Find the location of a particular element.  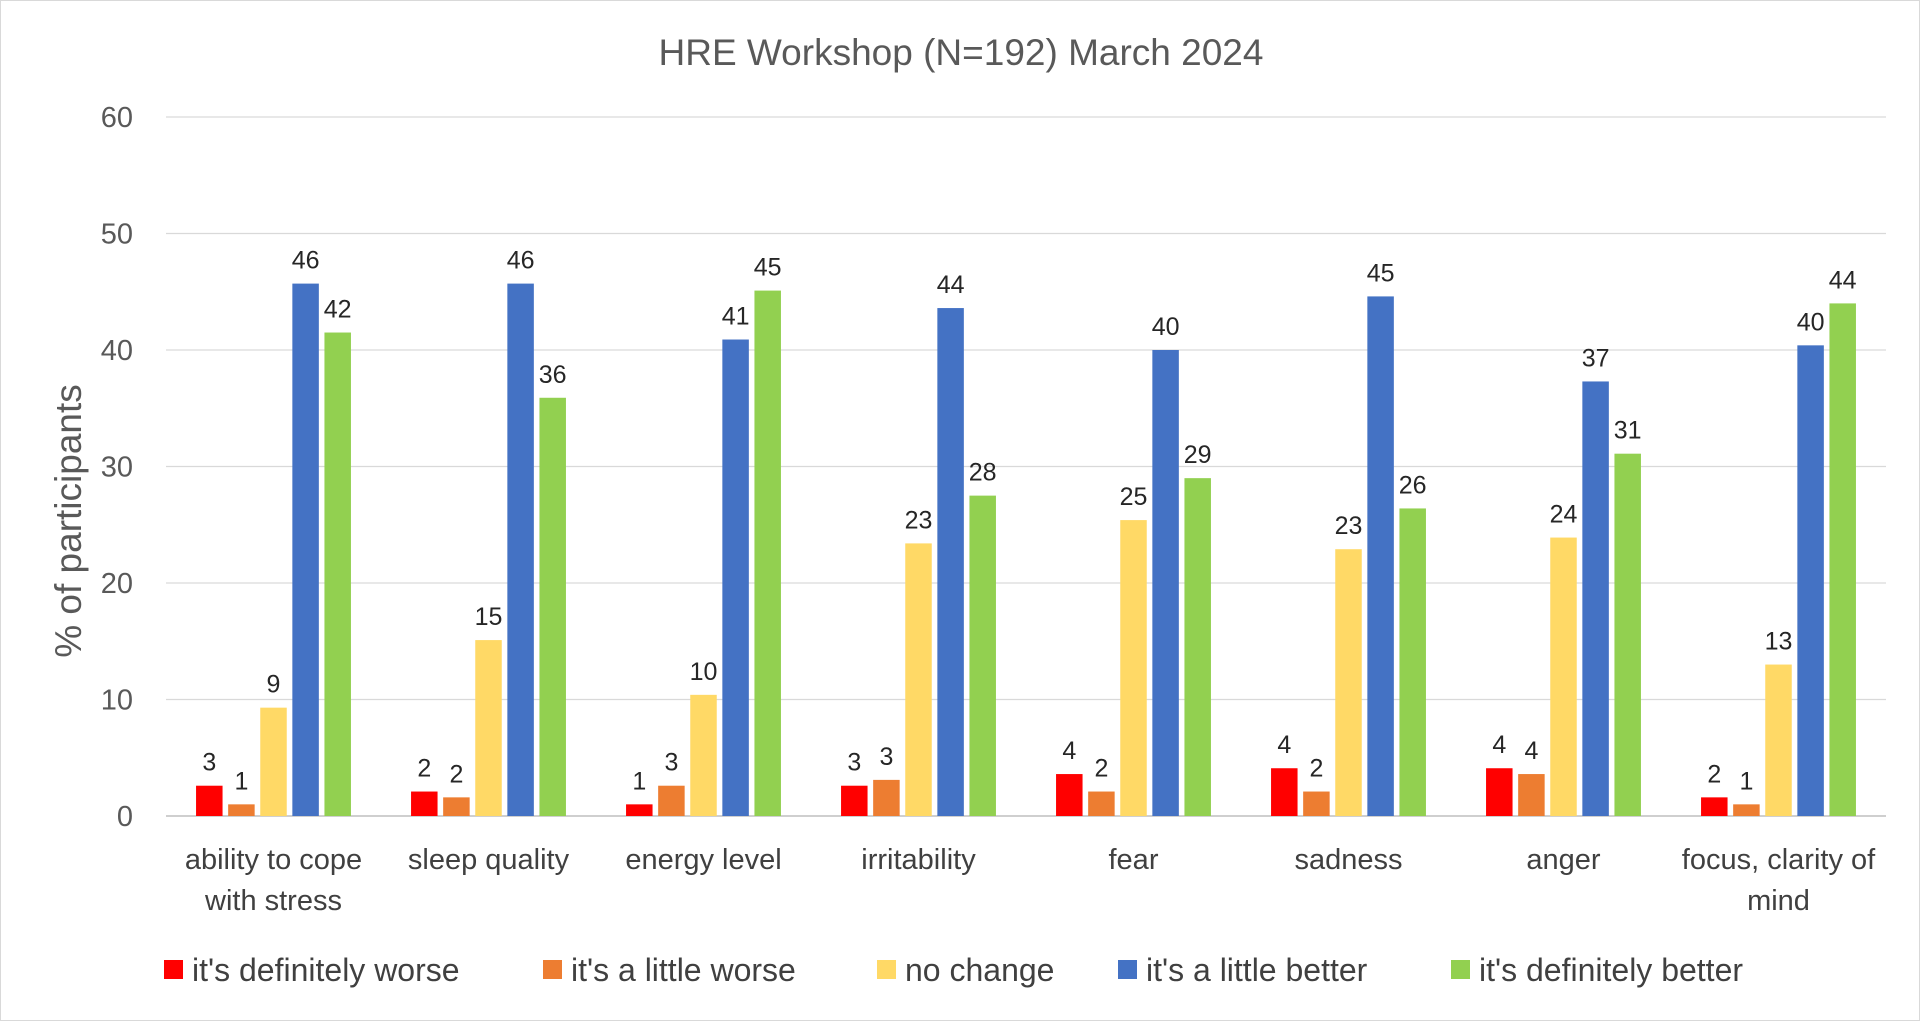

y-tick-label: 40 is located at coordinates (117, 351).